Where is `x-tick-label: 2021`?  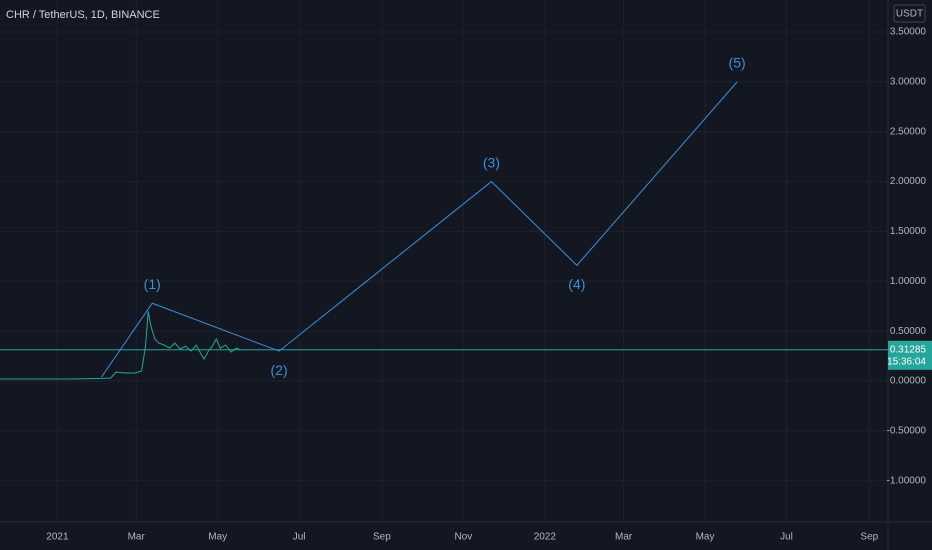 x-tick-label: 2021 is located at coordinates (57, 537).